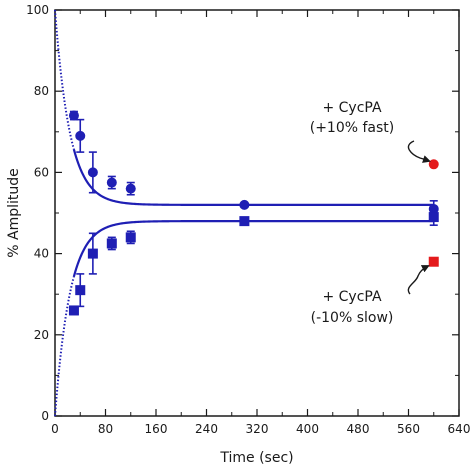  Describe the element at coordinates (307, 429) in the screenshot. I see `x-tick-label: 400` at that location.